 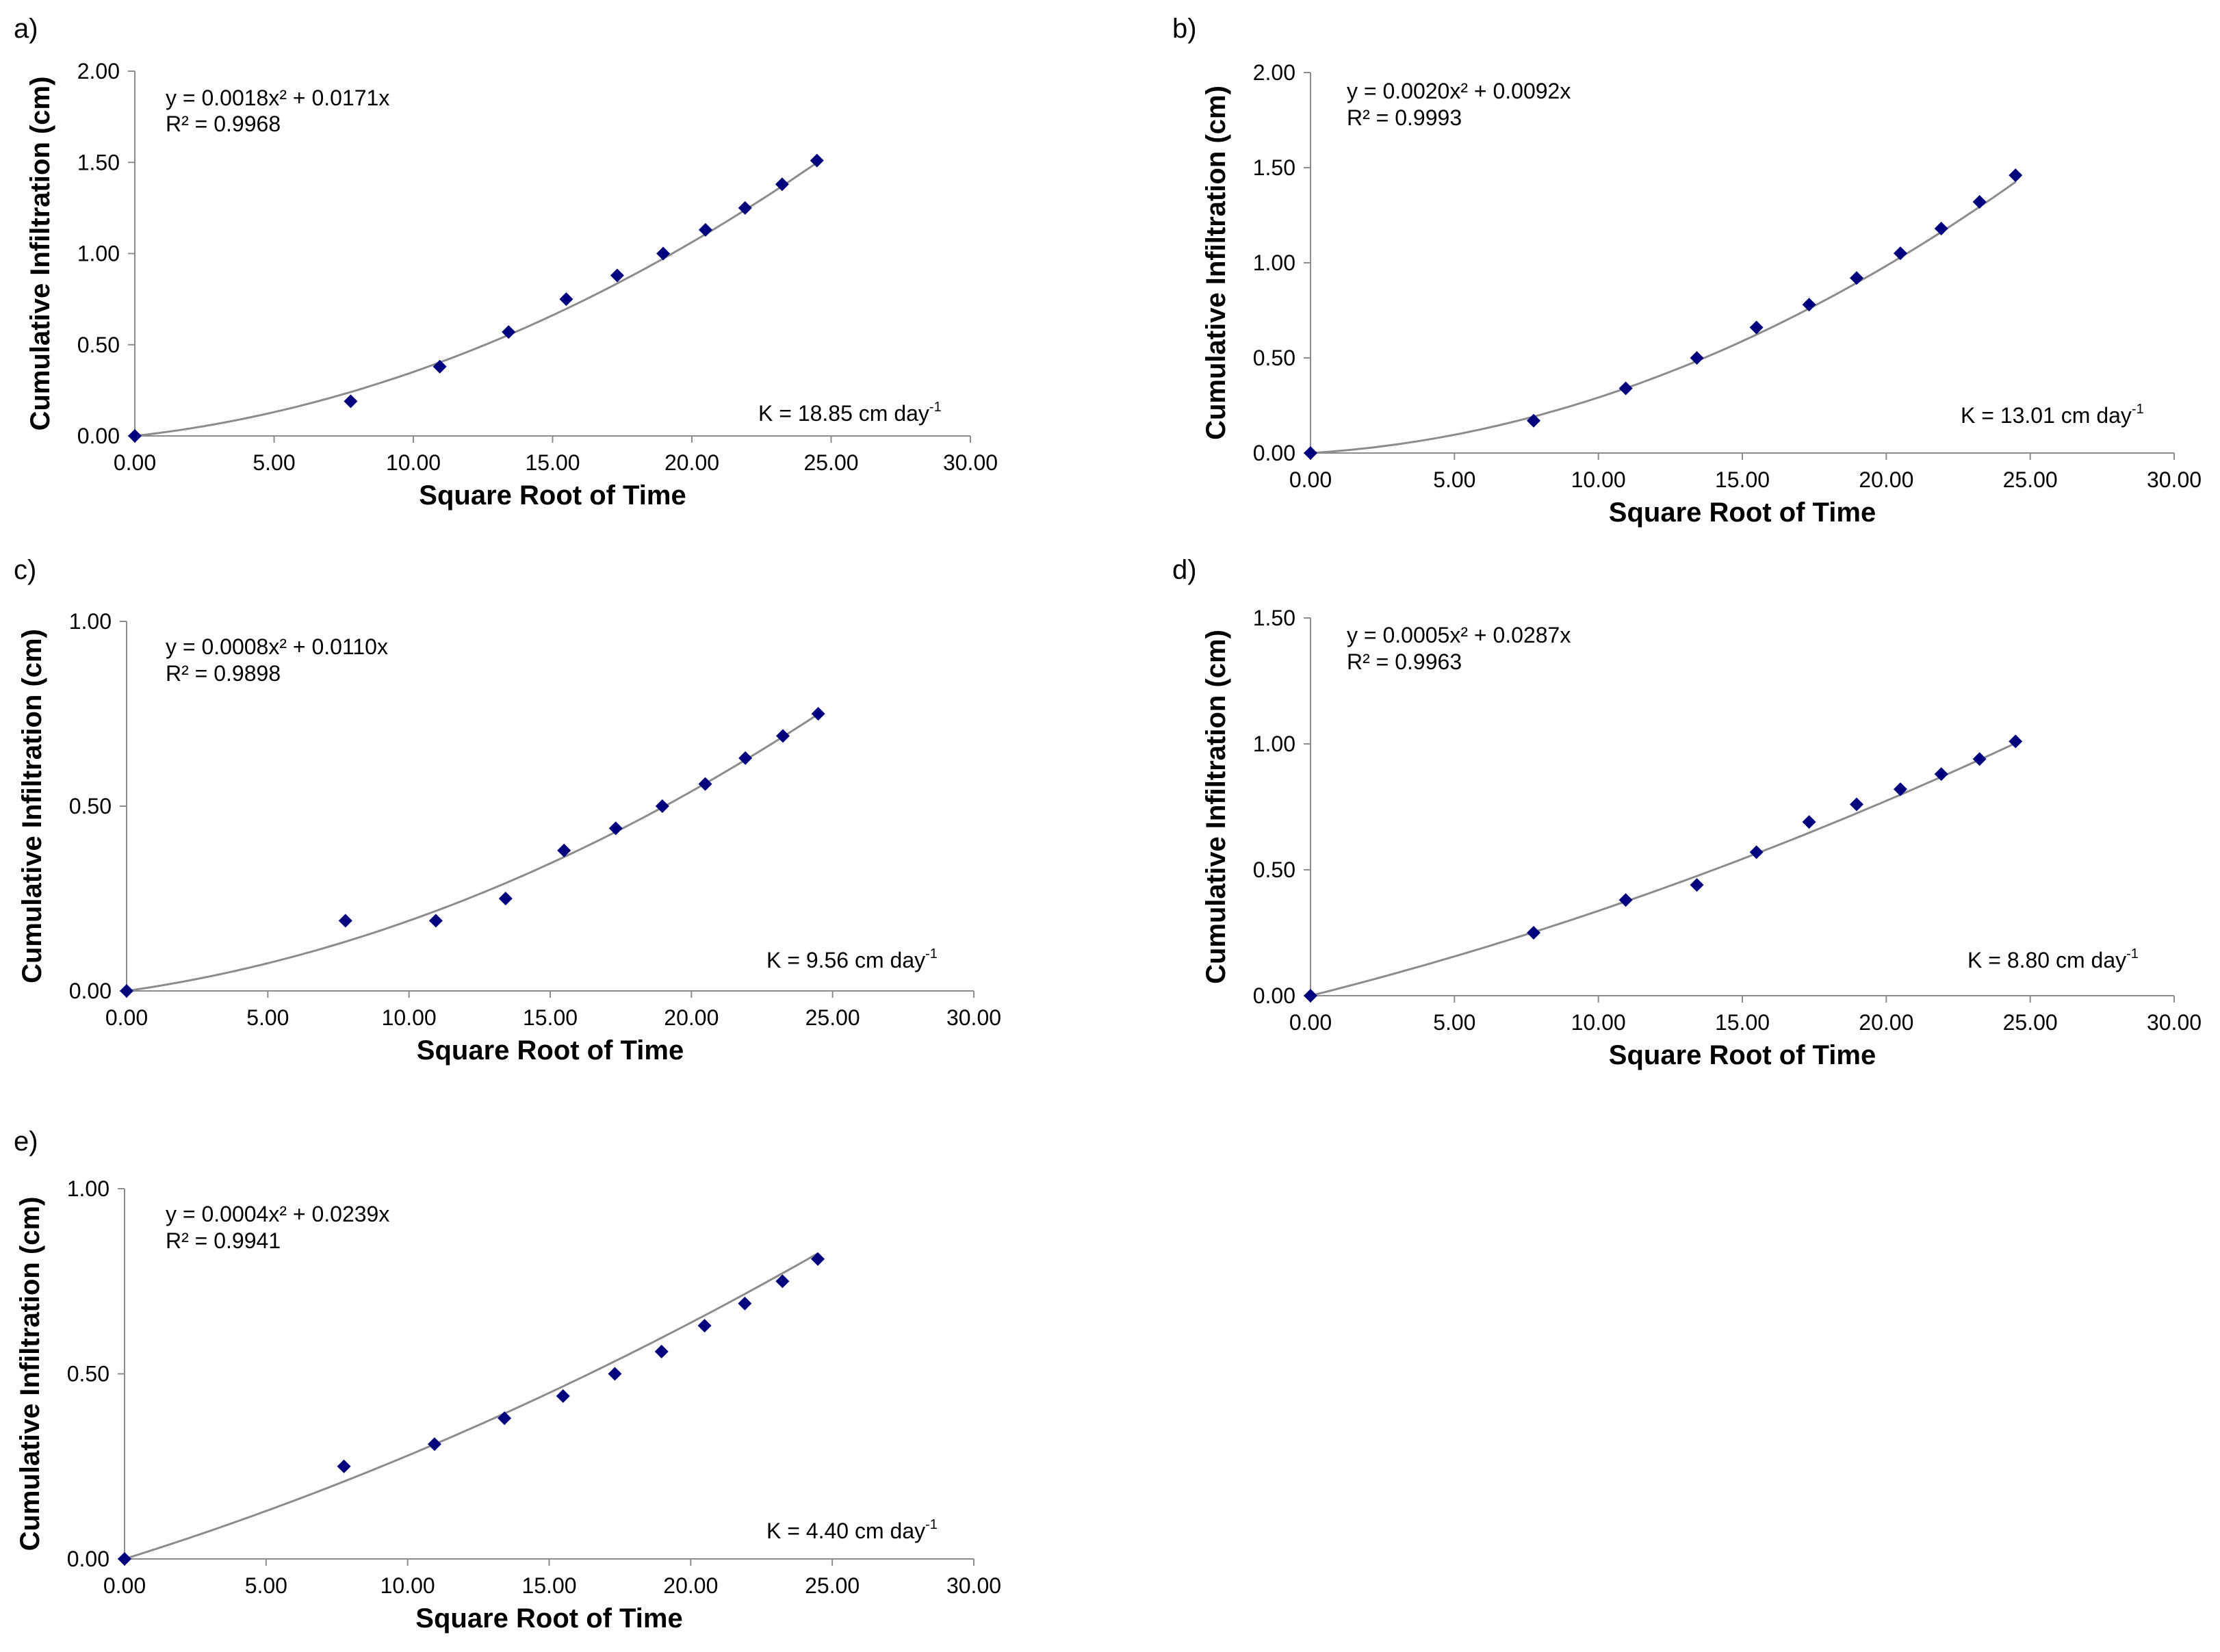 What do you see at coordinates (277, 647) in the screenshot?
I see `equation-label: y = 0.0008x² + 0.0110x` at bounding box center [277, 647].